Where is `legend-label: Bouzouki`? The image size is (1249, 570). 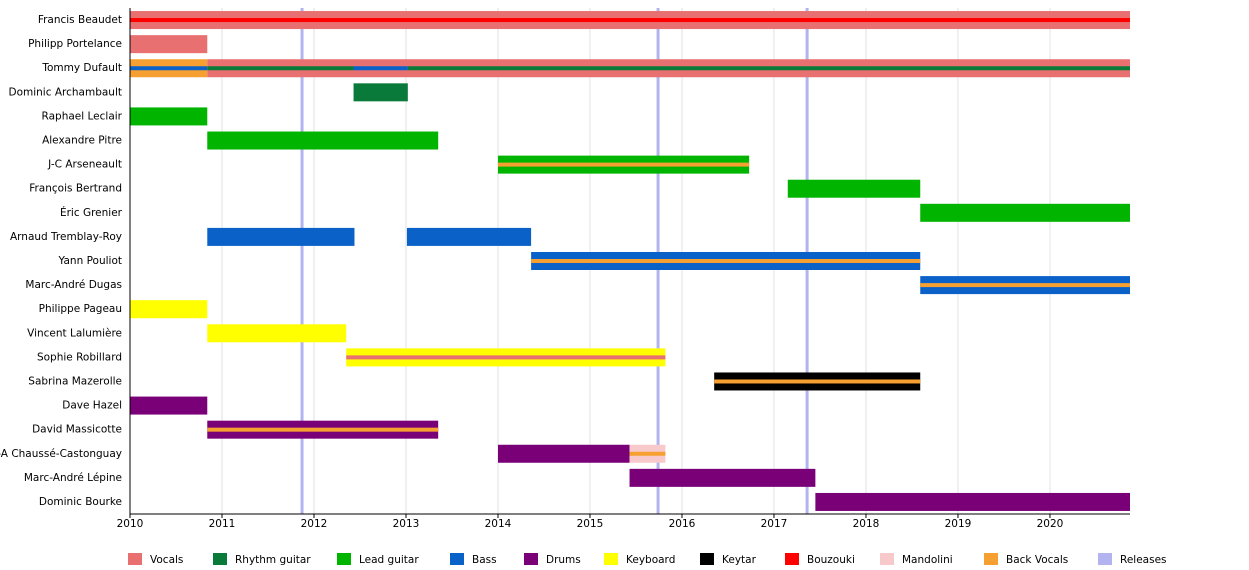
legend-label: Bouzouki is located at coordinates (831, 560).